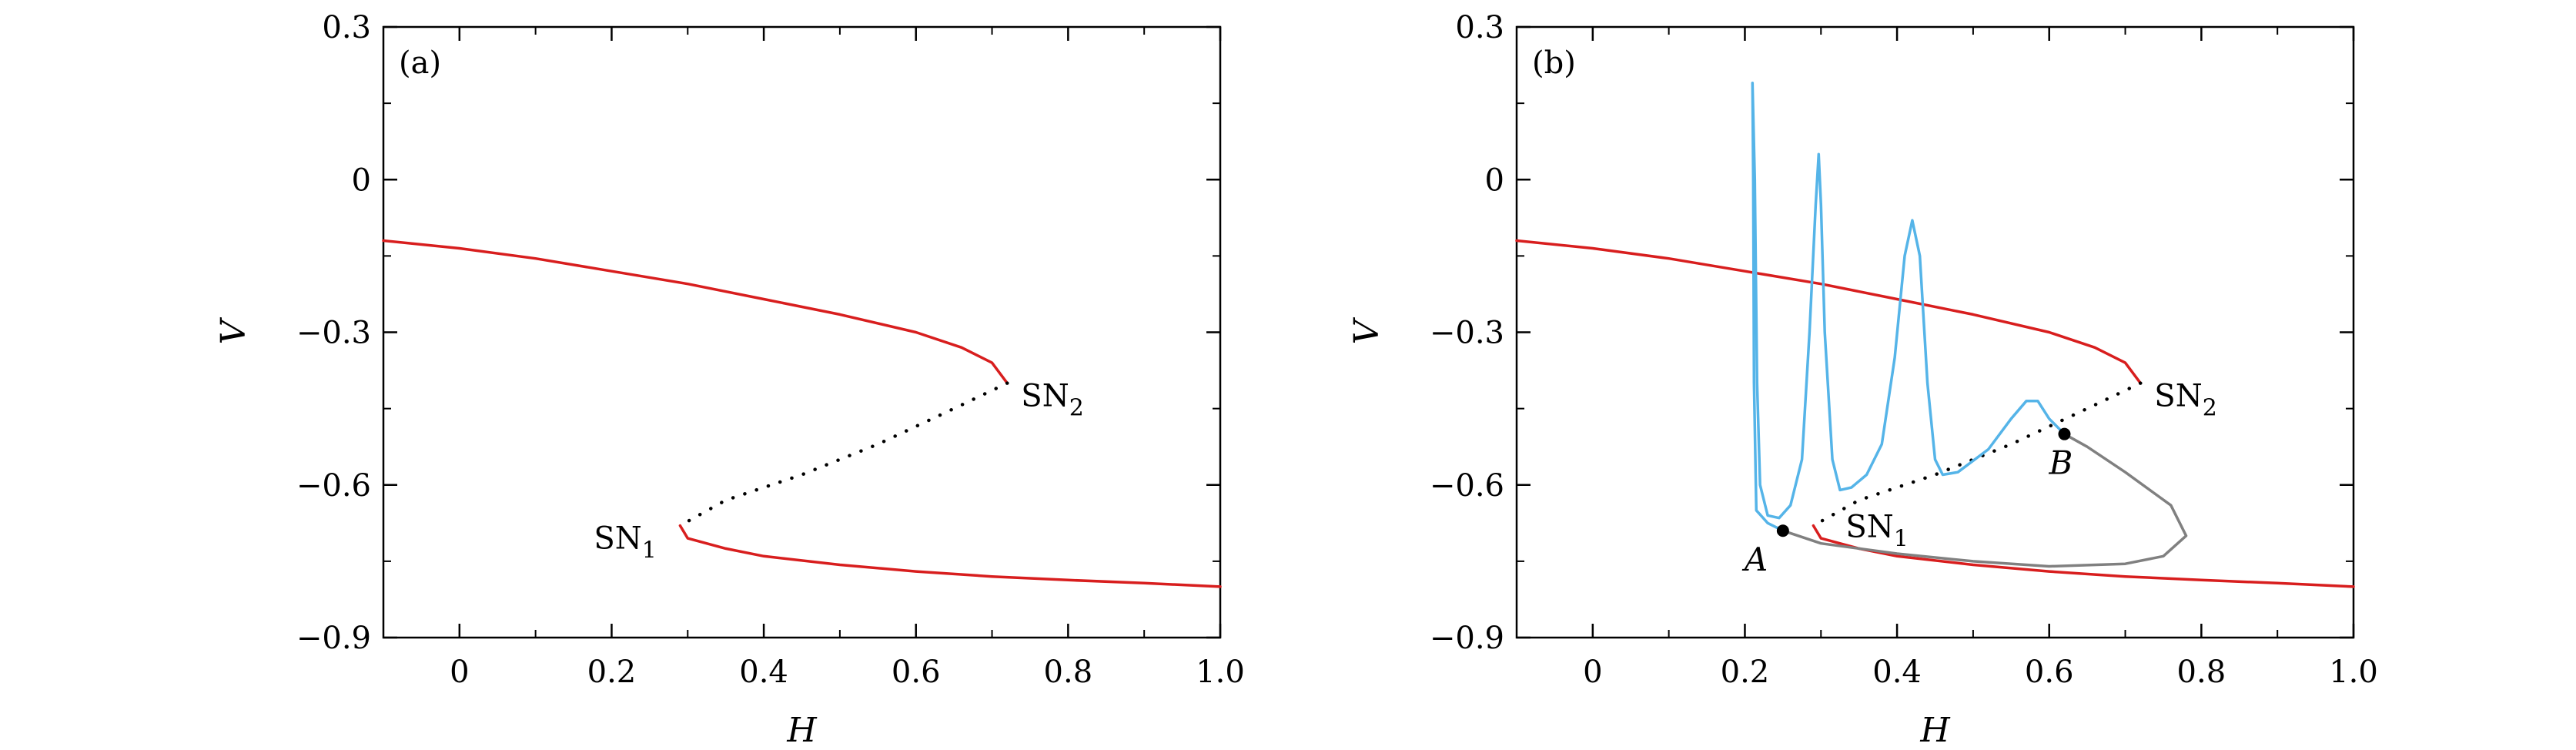 Image resolution: width=2576 pixels, height=750 pixels. Describe the element at coordinates (420, 63) in the screenshot. I see `panel-label: (a)` at that location.